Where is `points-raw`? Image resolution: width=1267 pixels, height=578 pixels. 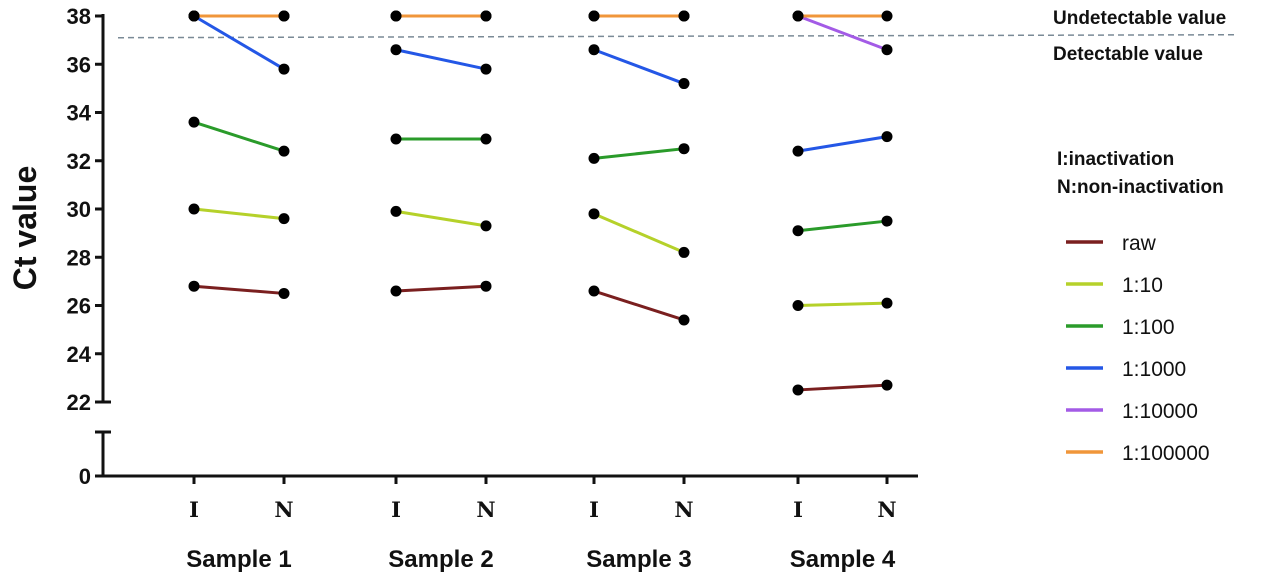
points-raw is located at coordinates (540, 338).